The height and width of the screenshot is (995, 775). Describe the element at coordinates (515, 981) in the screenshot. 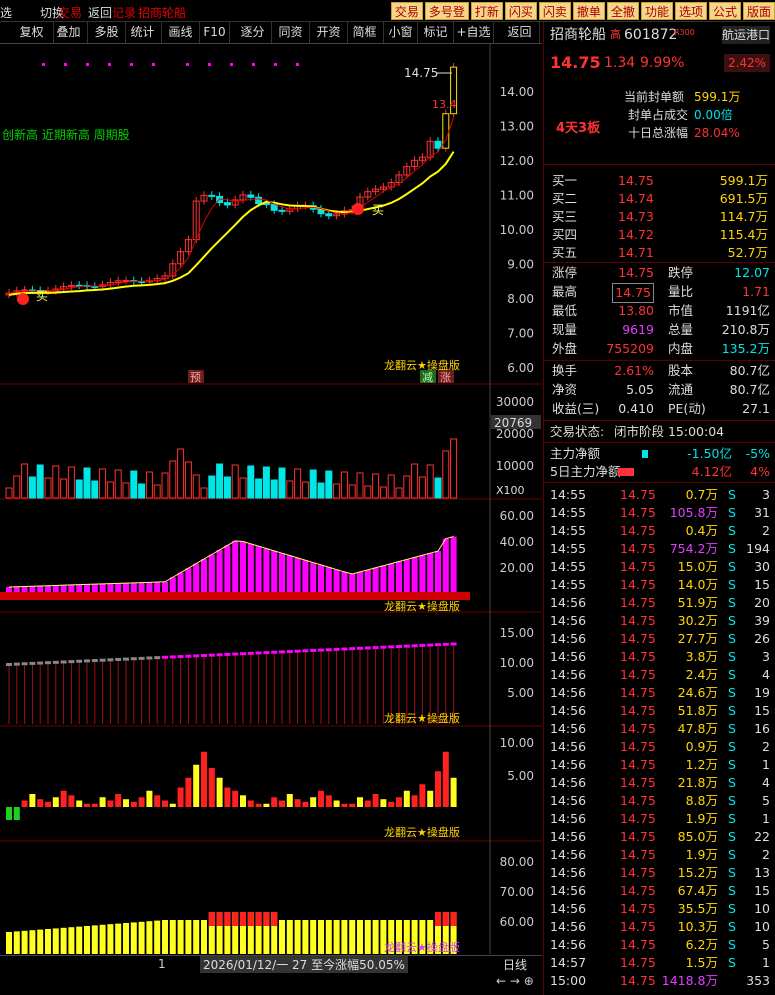

I see `scroll-arrows: ← → ⊕` at that location.